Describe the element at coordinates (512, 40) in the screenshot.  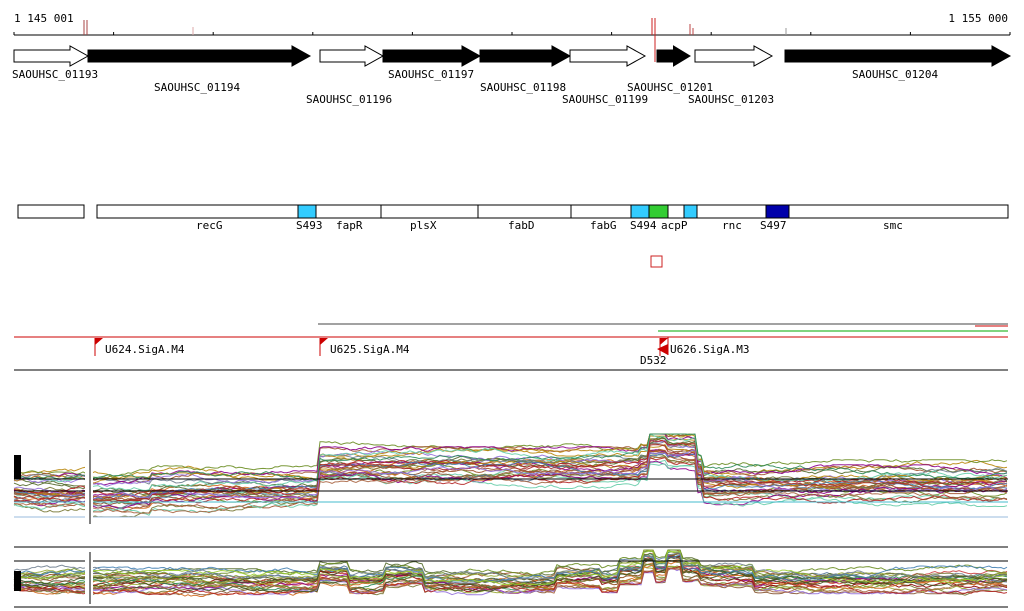
I see `ruler-track` at that location.